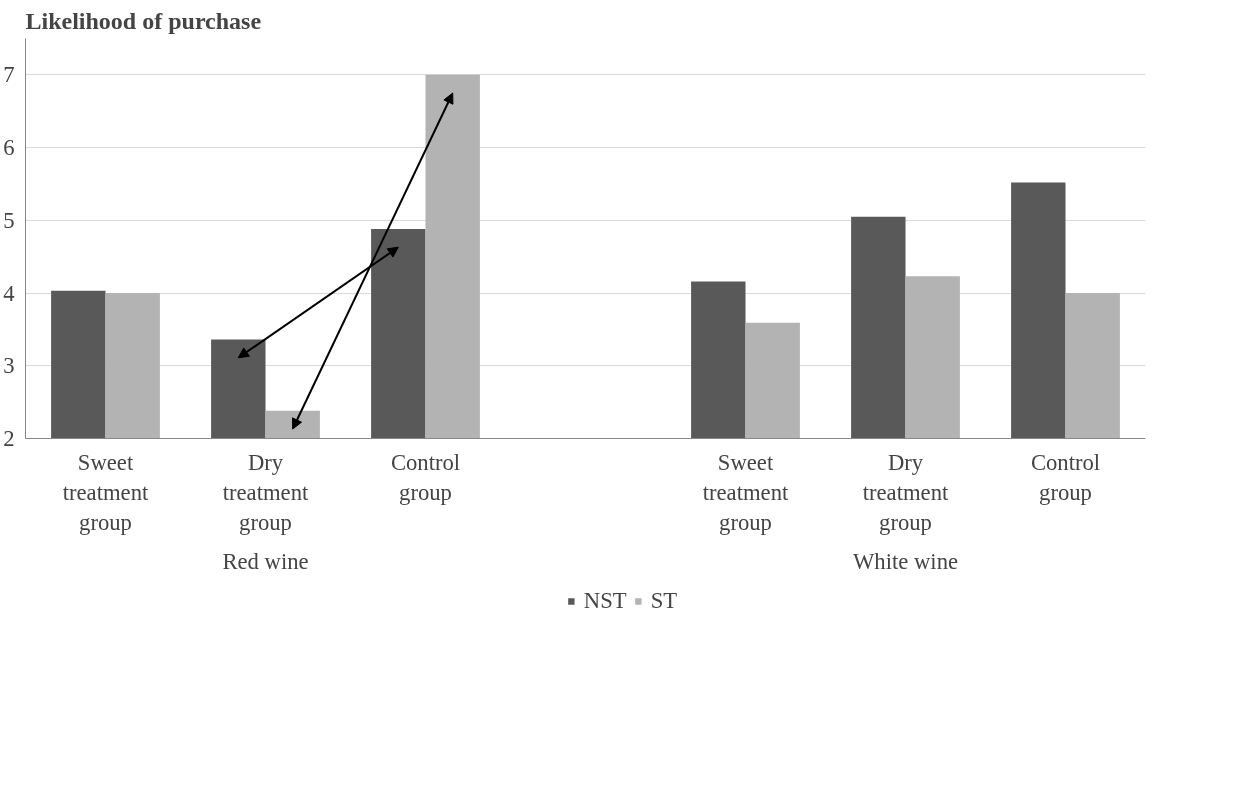  Describe the element at coordinates (605, 601) in the screenshot. I see `legend-label: NST` at that location.